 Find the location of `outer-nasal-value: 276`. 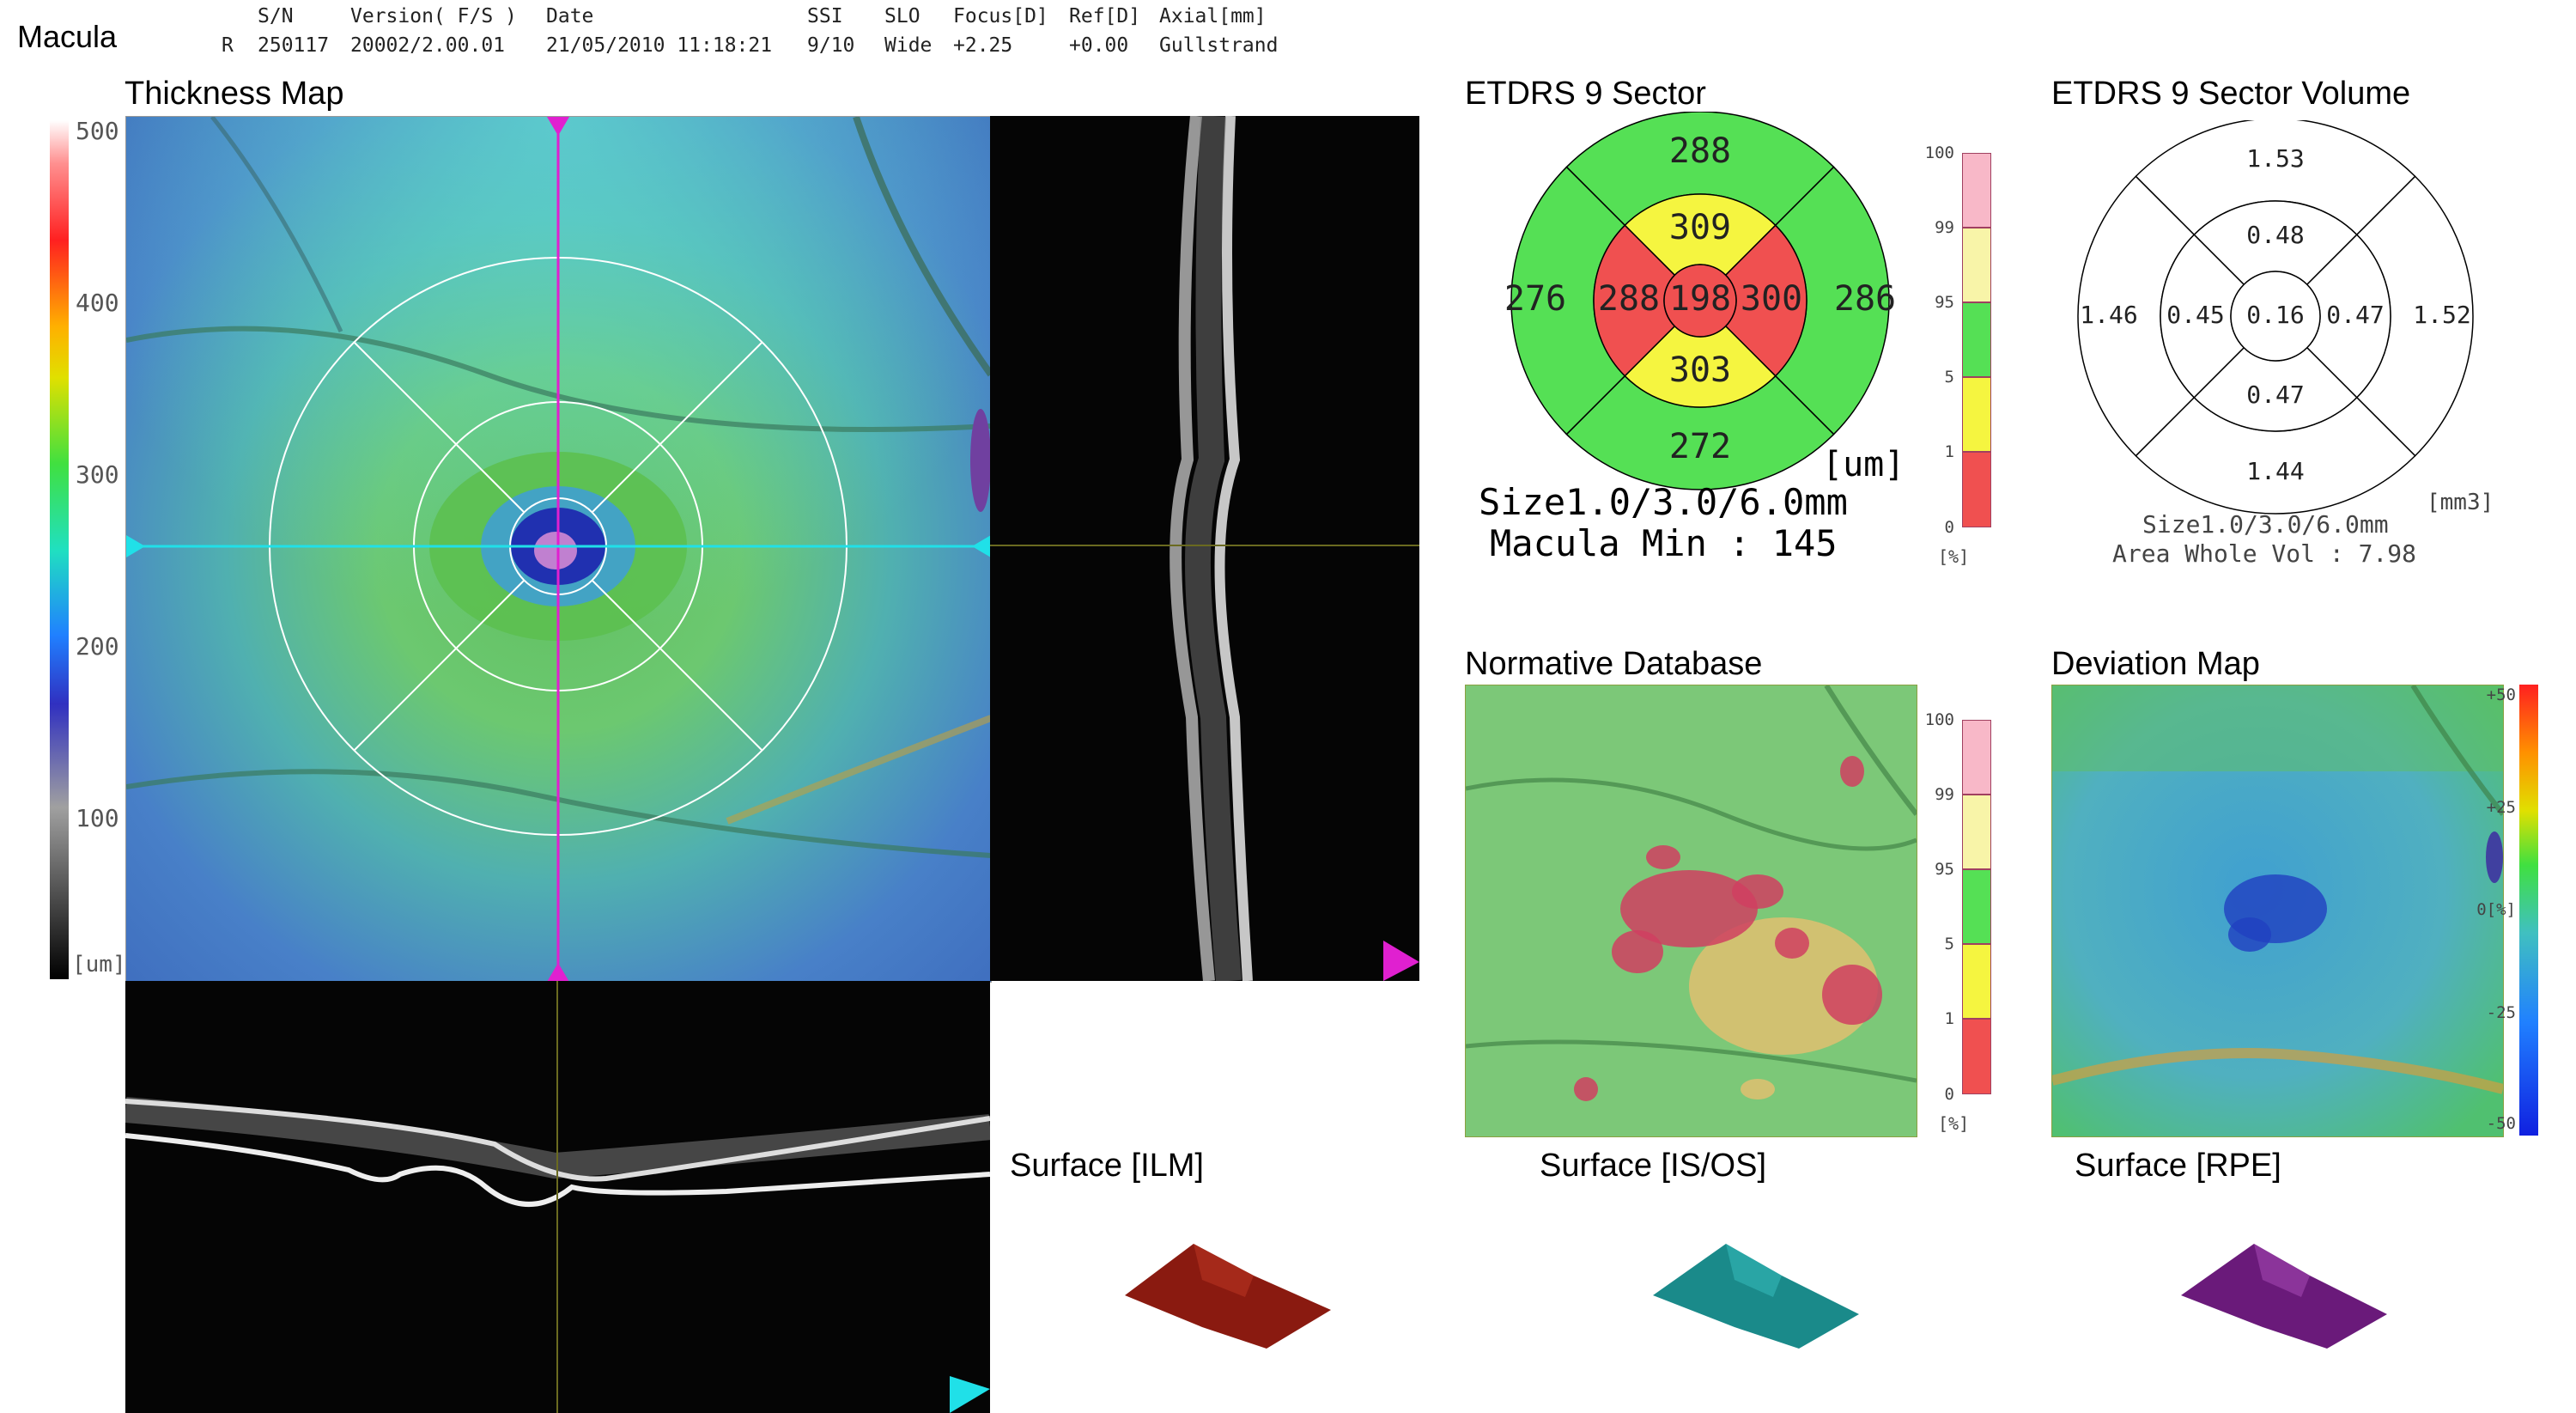

outer-nasal-value: 276 is located at coordinates (1535, 299).